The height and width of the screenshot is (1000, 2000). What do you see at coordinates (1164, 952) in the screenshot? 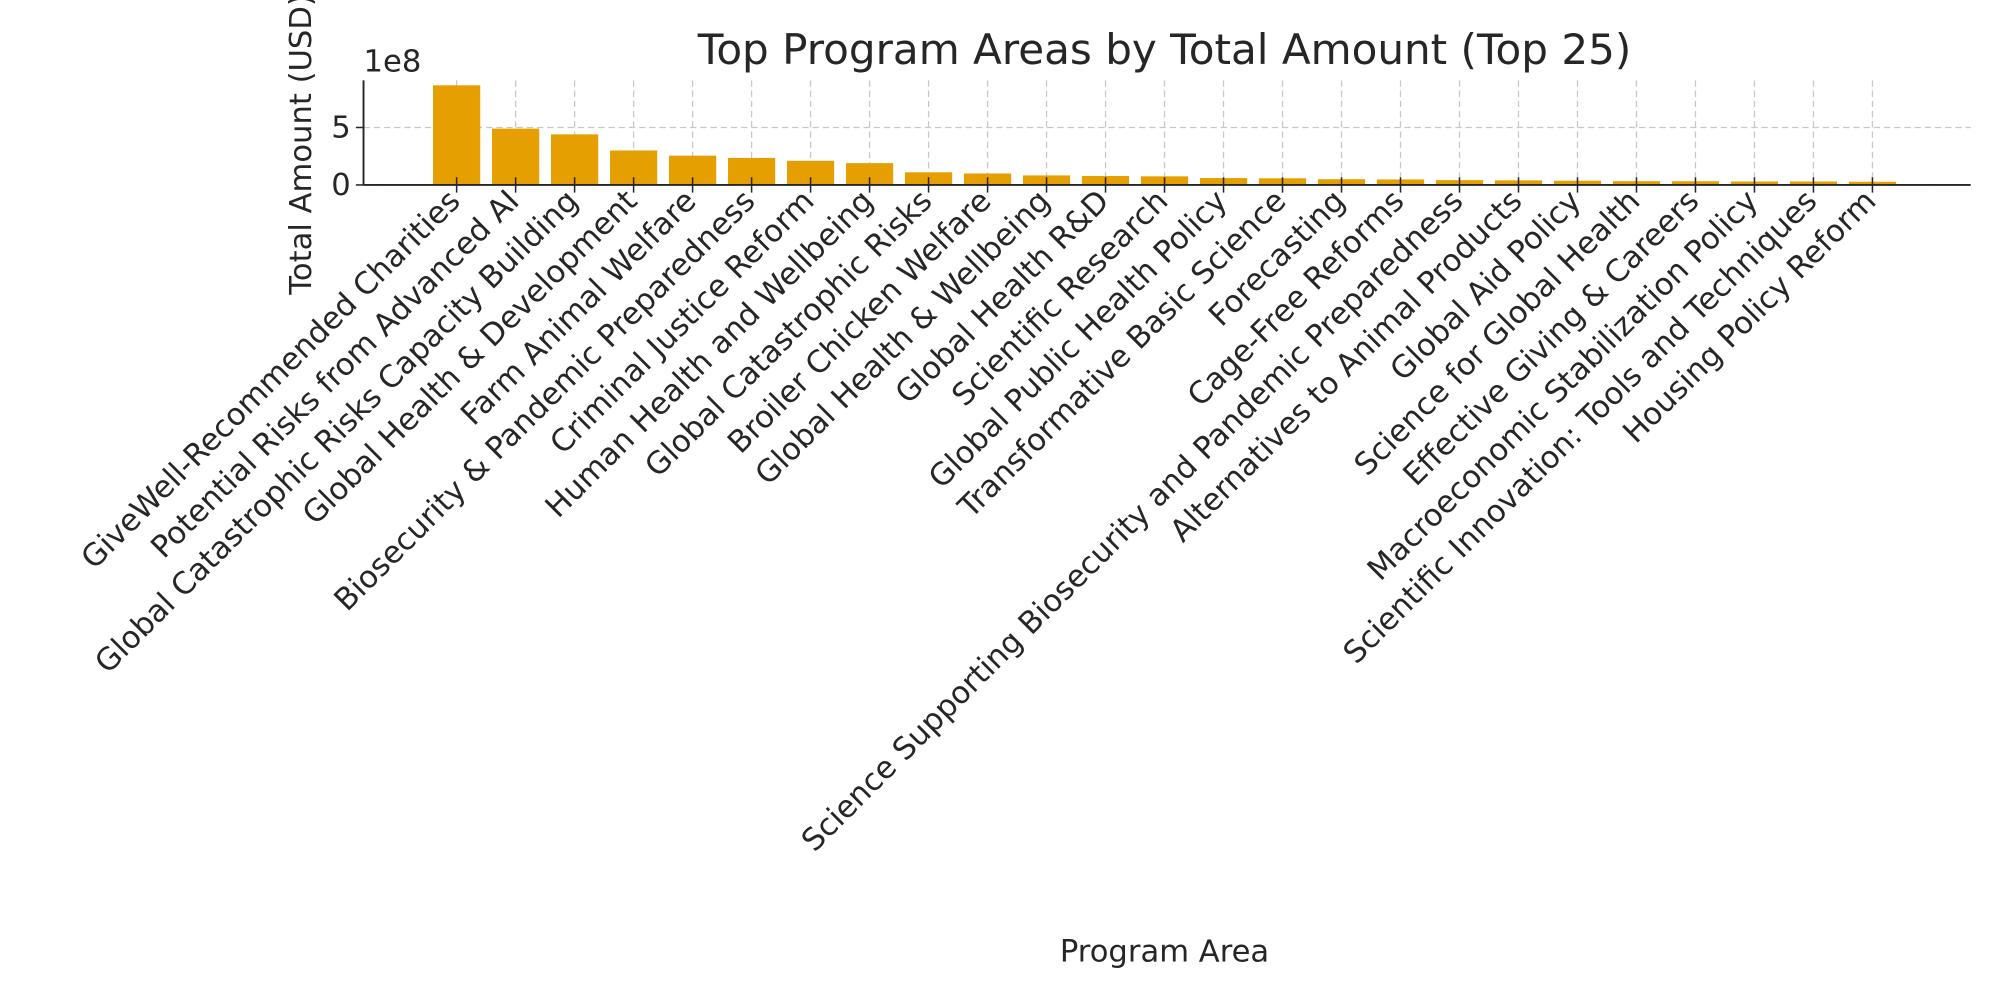
I see `x-axis-label: Program Area` at bounding box center [1164, 952].